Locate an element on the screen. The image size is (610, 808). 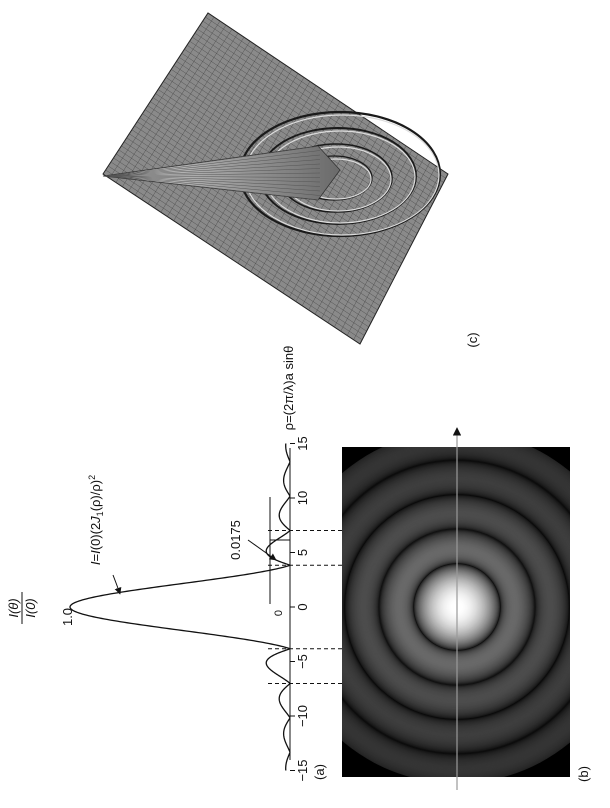
y-zero-label: 0 is located at coordinates (279, 613).